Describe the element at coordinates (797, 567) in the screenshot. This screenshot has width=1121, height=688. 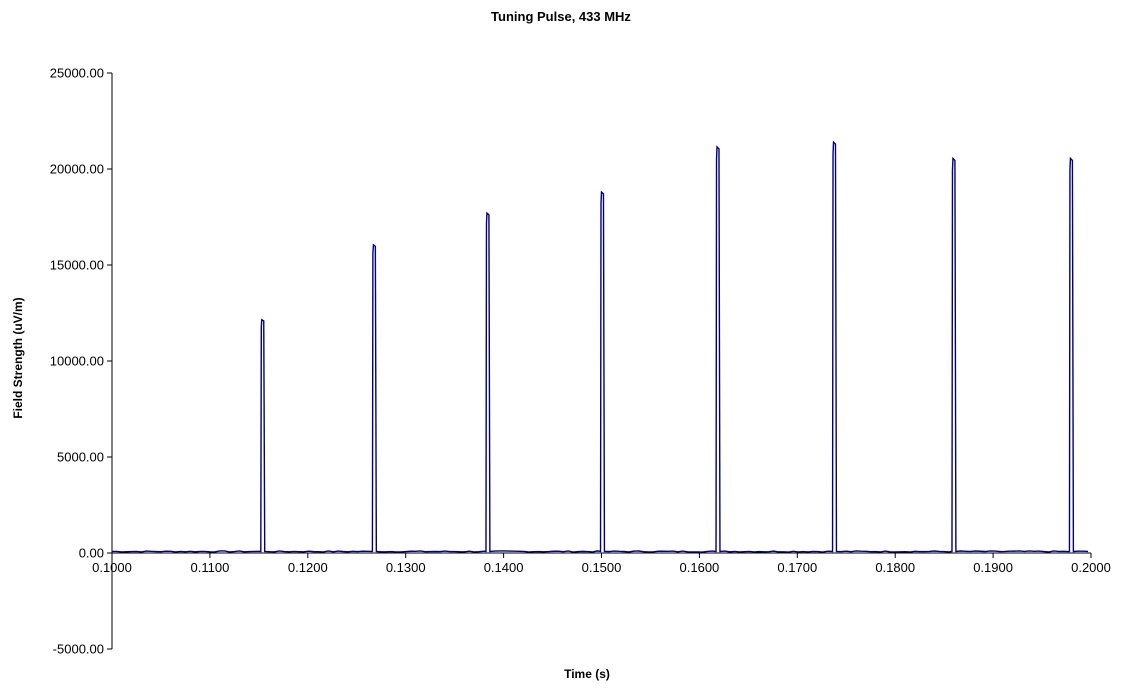
I see `x-tick-label: 0.1700` at that location.